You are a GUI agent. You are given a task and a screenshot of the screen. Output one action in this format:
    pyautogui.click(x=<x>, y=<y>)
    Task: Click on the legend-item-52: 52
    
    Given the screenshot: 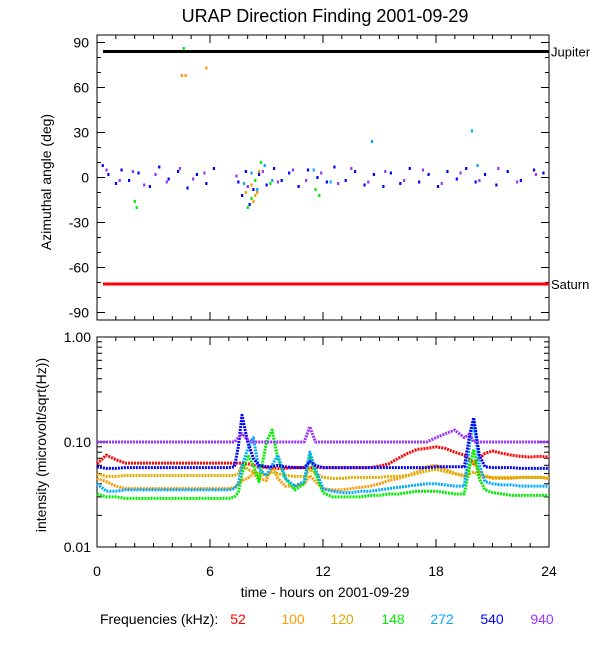 What is the action you would take?
    pyautogui.click(x=238, y=619)
    